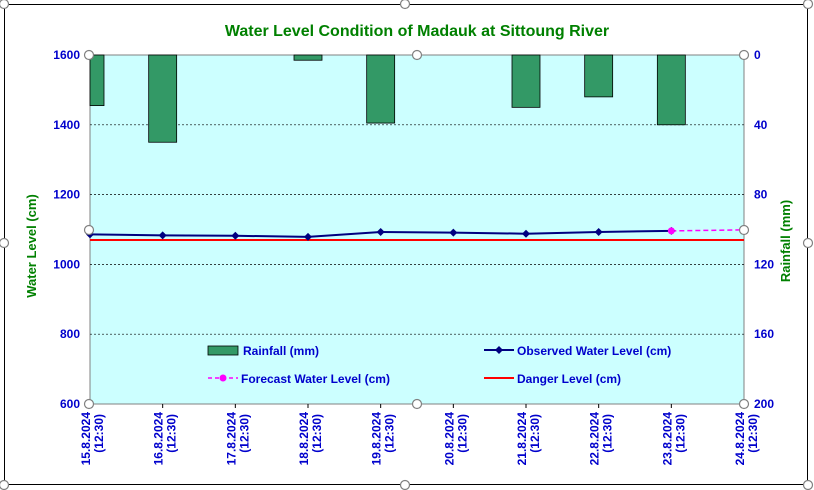 This screenshot has height=490, width=814. I want to click on x-axis-tick-group: 24.8.2024 (12:30), so click(746, 439).